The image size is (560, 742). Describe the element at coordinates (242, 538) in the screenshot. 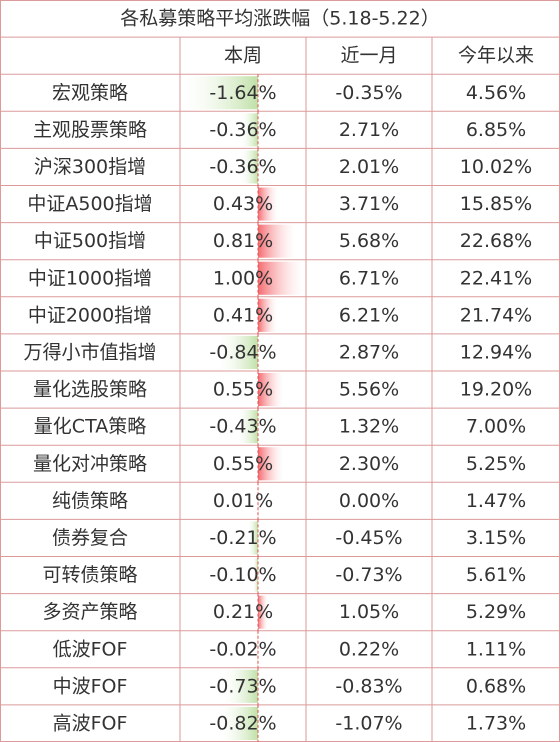

I see `cell-value: -0.21%` at that location.